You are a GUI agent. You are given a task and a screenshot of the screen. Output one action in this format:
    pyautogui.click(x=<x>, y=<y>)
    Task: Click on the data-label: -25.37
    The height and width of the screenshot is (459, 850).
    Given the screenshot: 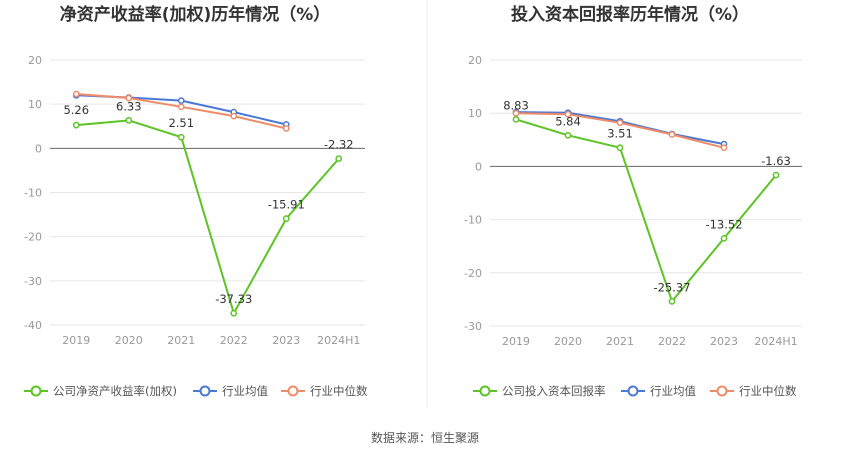 What is the action you would take?
    pyautogui.click(x=671, y=287)
    